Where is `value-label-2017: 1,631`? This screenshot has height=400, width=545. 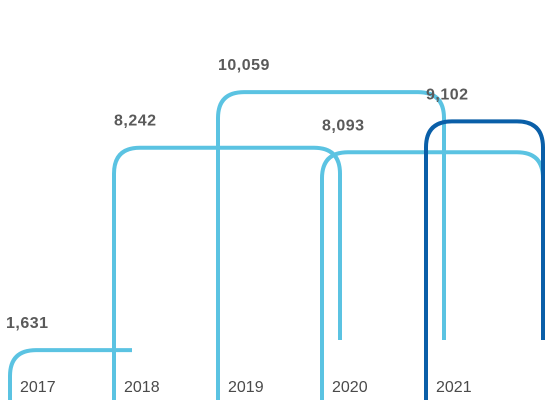
value-label-2017: 1,631 is located at coordinates (27, 323).